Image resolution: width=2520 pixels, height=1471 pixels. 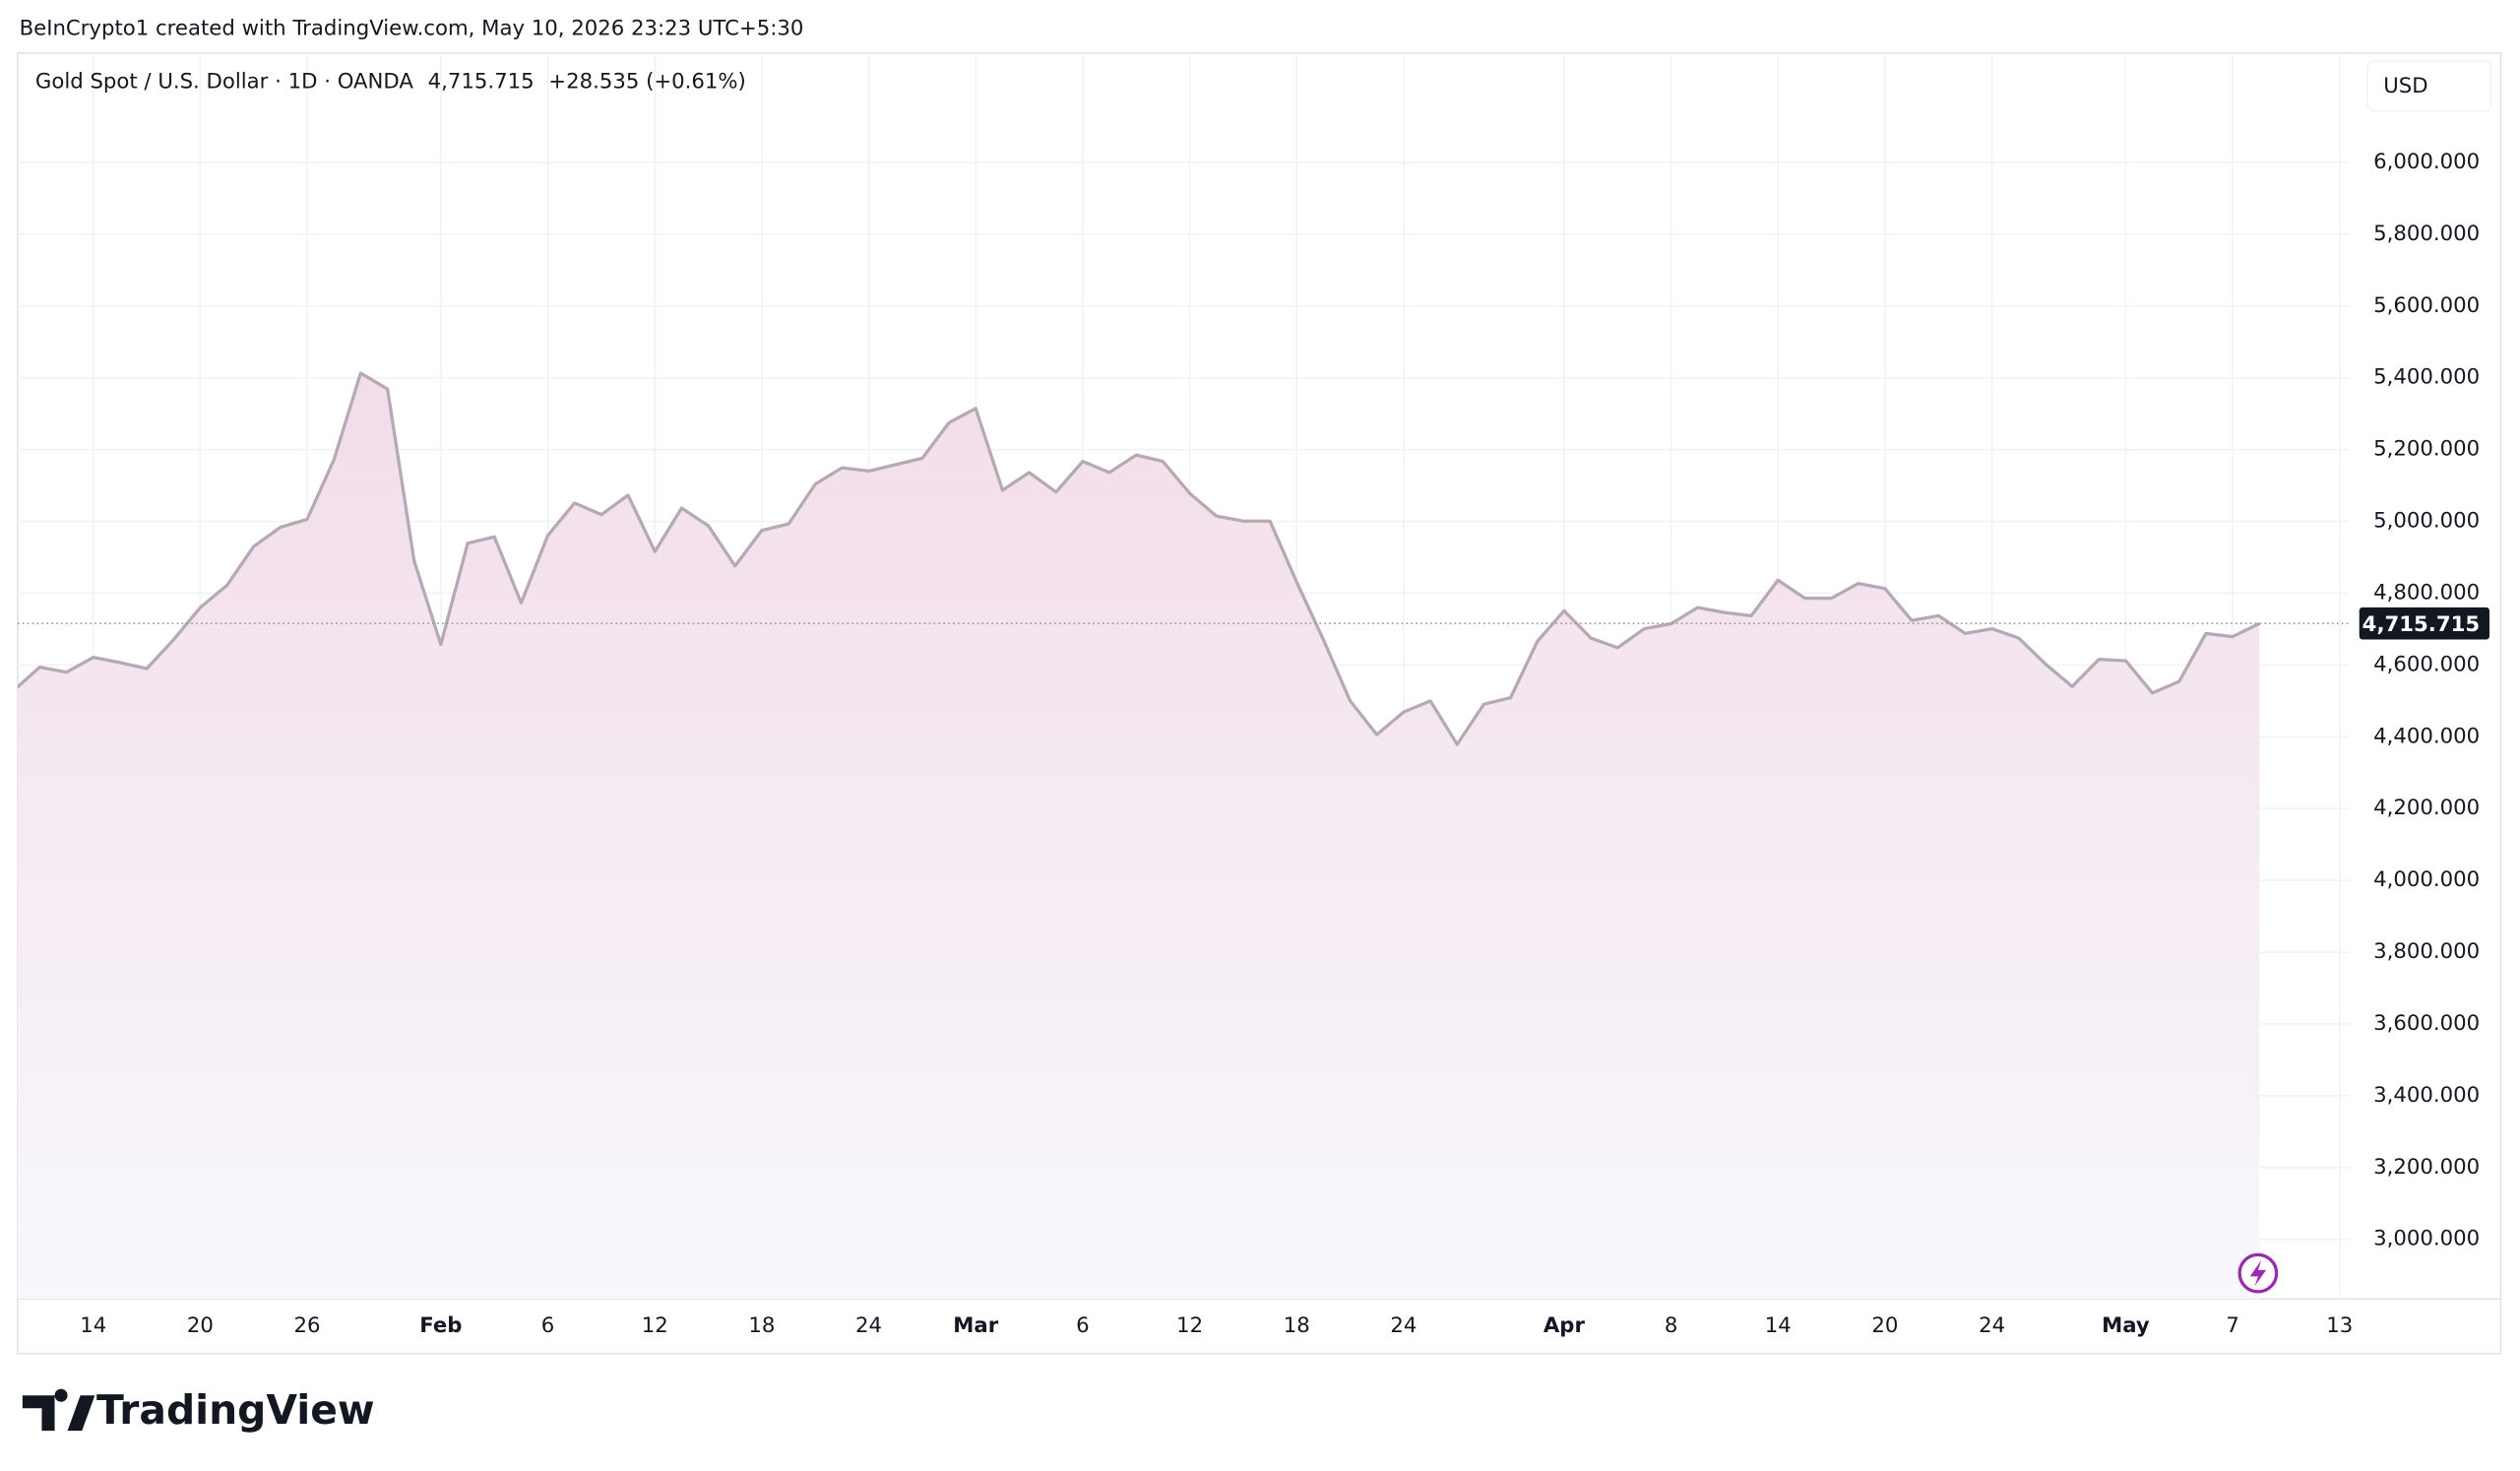 I want to click on symbol-title: Gold Spot / U.S. Dollar · 1D · OANDA, so click(x=224, y=81).